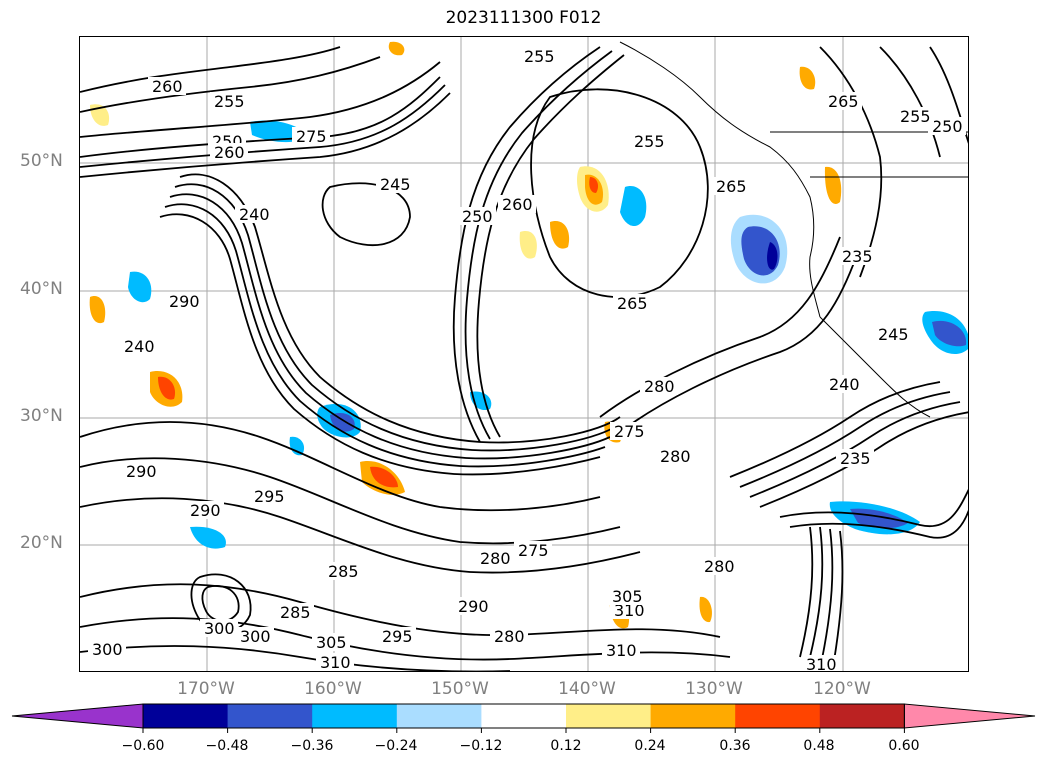 The height and width of the screenshot is (765, 1047). What do you see at coordinates (842, 689) in the screenshot?
I see `lon-label-120w: 120°W` at bounding box center [842, 689].